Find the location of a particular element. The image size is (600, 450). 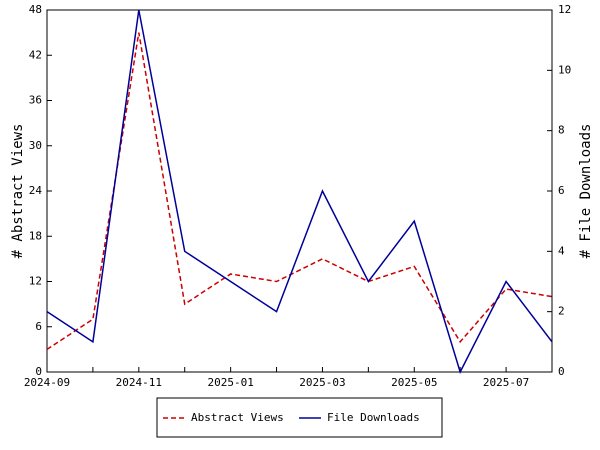

y-axis-label: # Abstract Views is located at coordinates (18, 191).